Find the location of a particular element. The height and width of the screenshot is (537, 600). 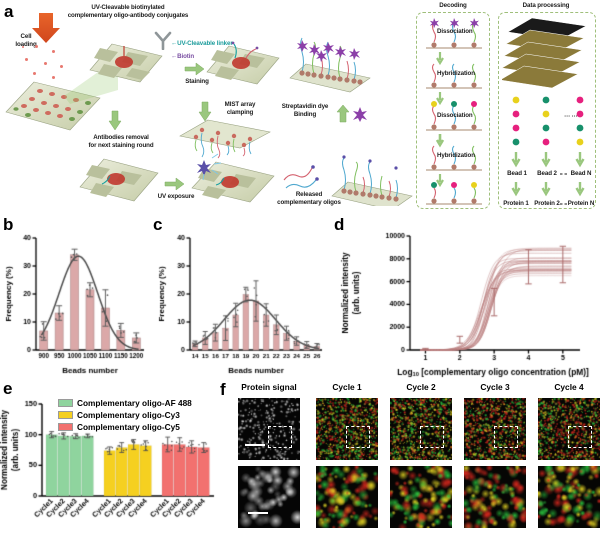

legend-label-af488: Complementary oligo-AF 488 is located at coordinates (134, 403).